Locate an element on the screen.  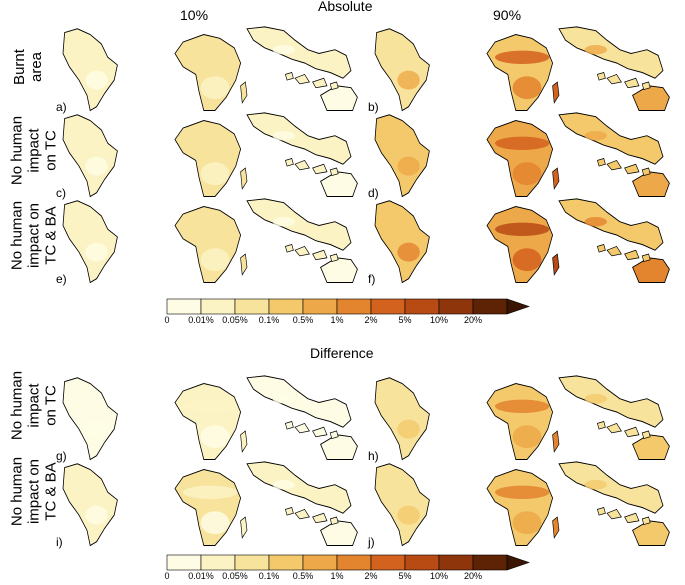
panel-label-j: j) is located at coordinates (371, 542).